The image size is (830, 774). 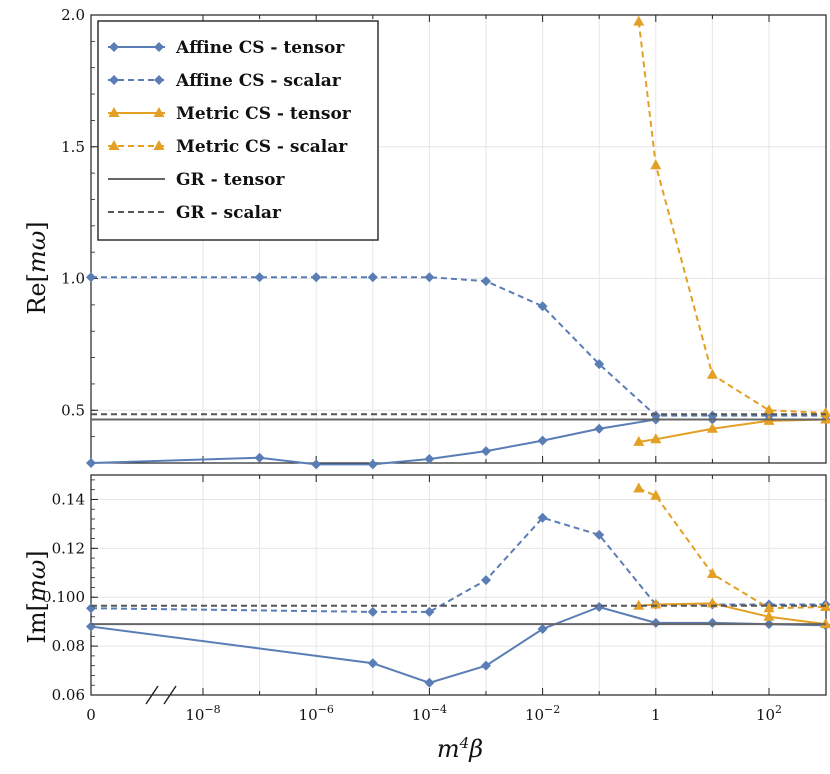 What do you see at coordinates (91, 715) in the screenshot?
I see `x-tick-label: 0` at bounding box center [91, 715].